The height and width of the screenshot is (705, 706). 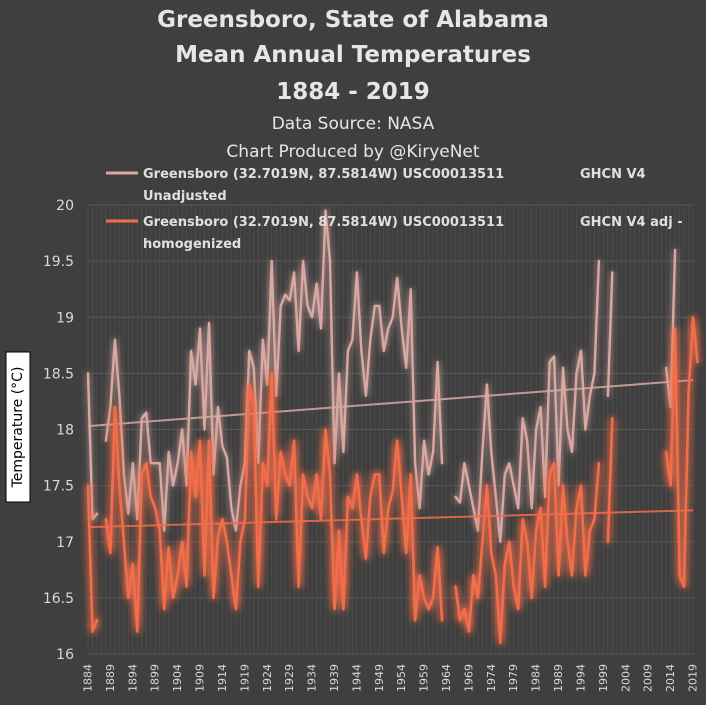 I want to click on y-tick-label: 17.5, so click(x=58, y=487).